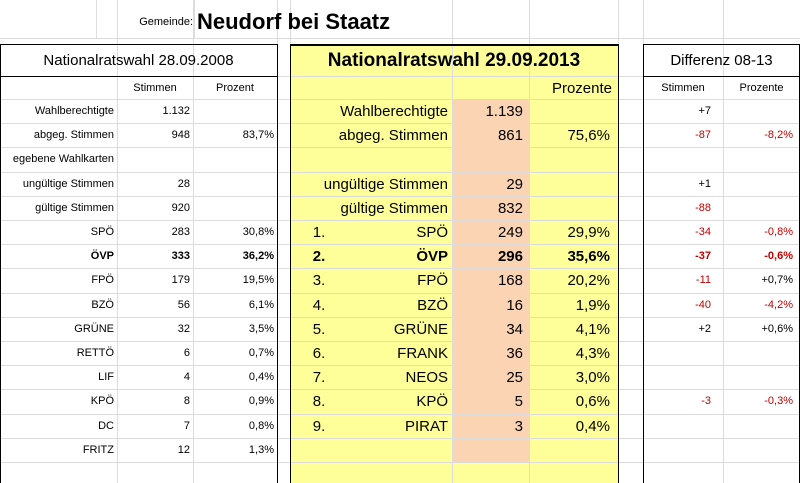 This screenshot has height=483, width=800. I want to click on middle-section-border-left, so click(290, 263).